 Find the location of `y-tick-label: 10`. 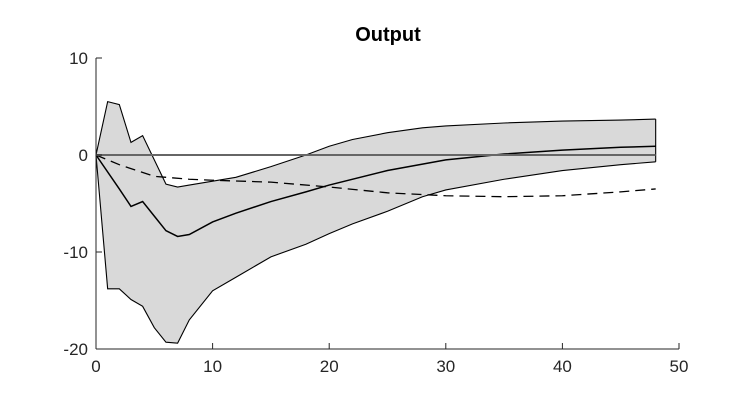

y-tick-label: 10 is located at coordinates (78, 58).